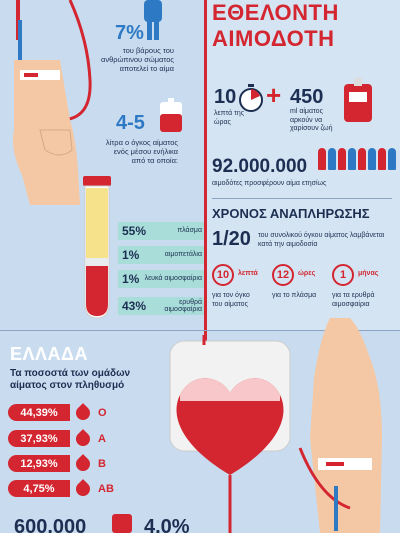  I want to click on timer-text-hours: για το πλάσμα, so click(294, 295).